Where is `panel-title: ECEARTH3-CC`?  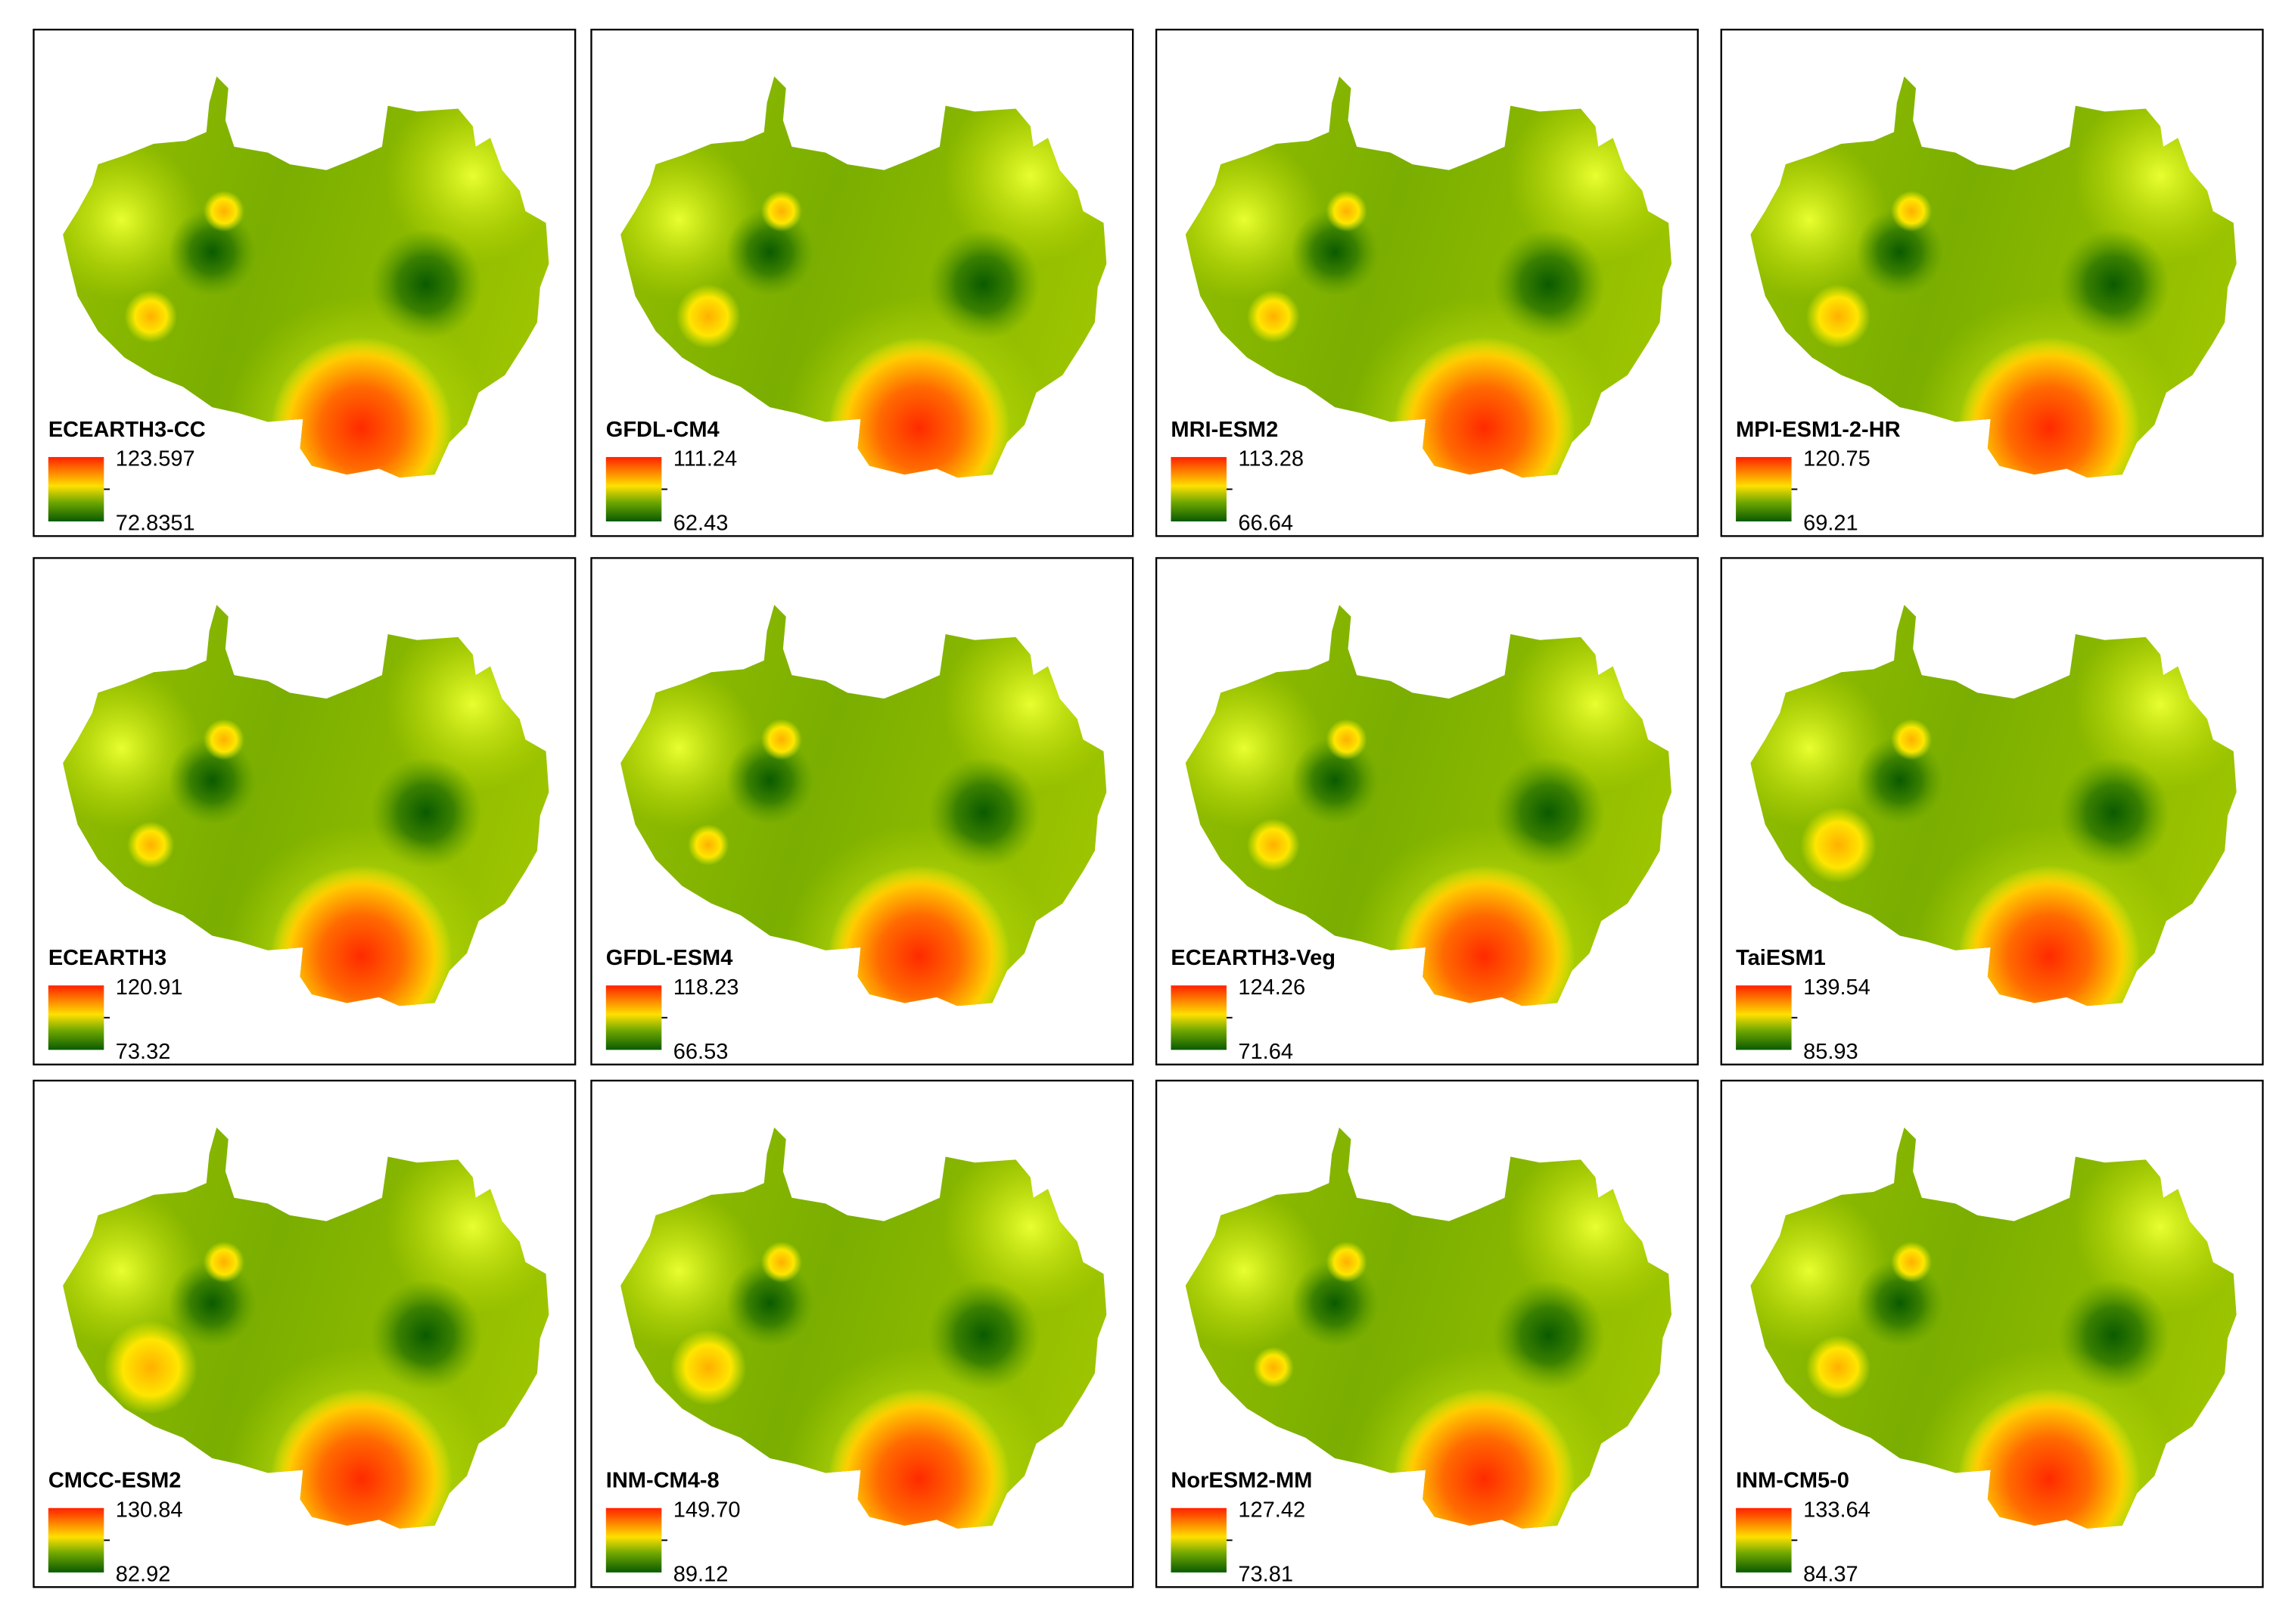
panel-title: ECEARTH3-CC is located at coordinates (127, 430).